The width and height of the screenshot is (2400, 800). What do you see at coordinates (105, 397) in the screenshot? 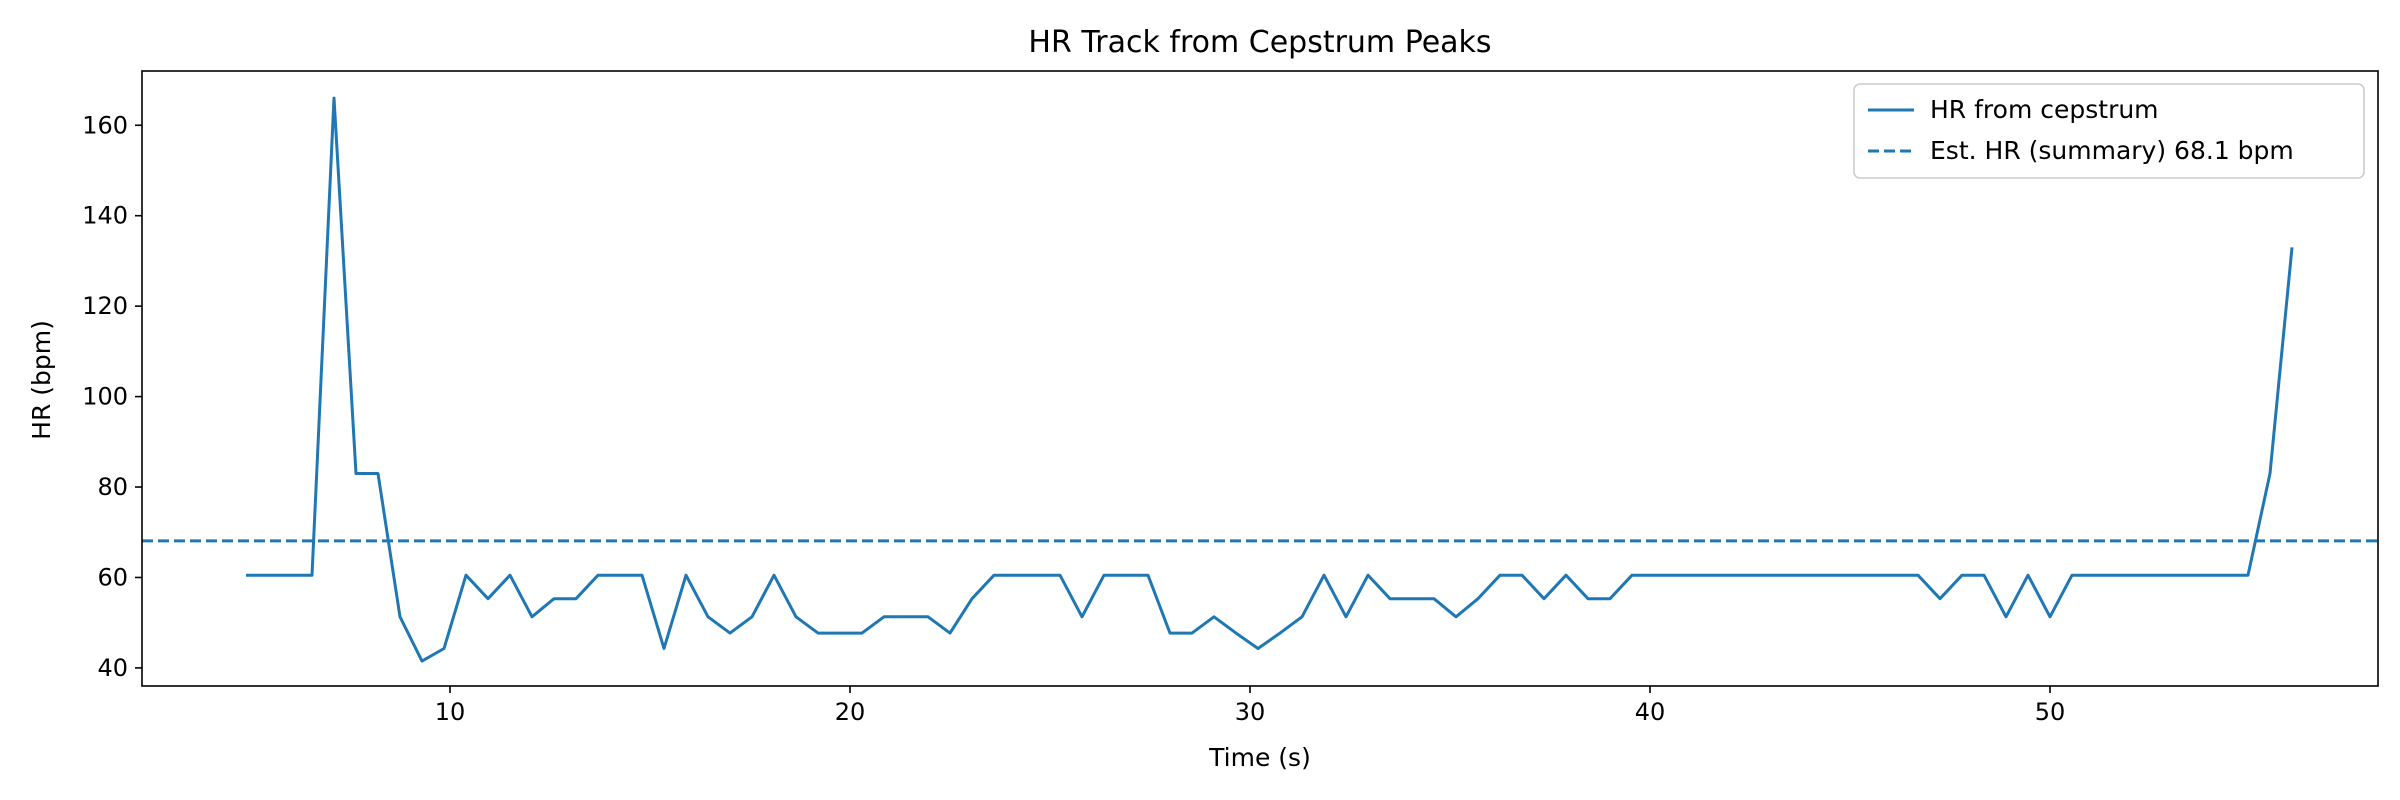
I see `y-tick-label: 100` at bounding box center [105, 397].